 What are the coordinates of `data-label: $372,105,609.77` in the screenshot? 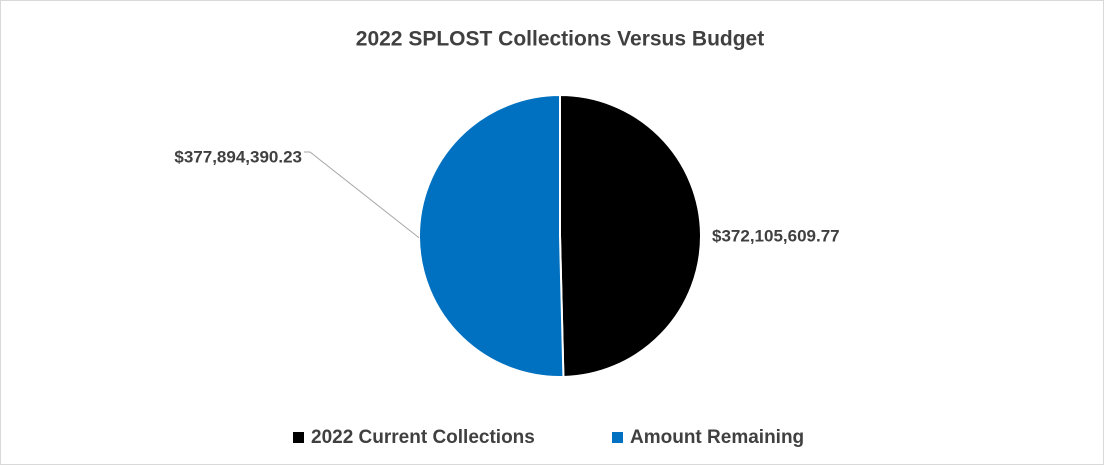 It's located at (776, 235).